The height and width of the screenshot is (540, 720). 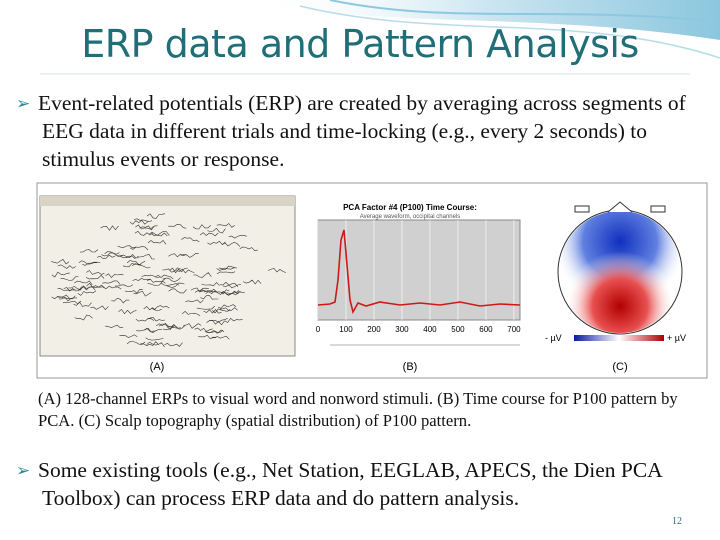 What do you see at coordinates (677, 521) in the screenshot?
I see `page-number: 12` at bounding box center [677, 521].